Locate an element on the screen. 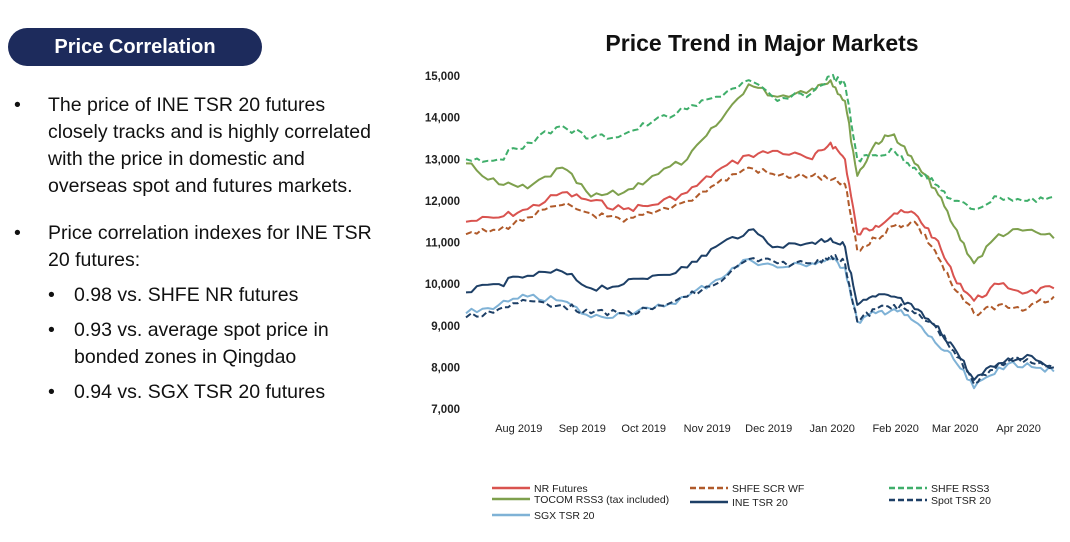  x-tick-label: Oct 2019 is located at coordinates (643, 429).